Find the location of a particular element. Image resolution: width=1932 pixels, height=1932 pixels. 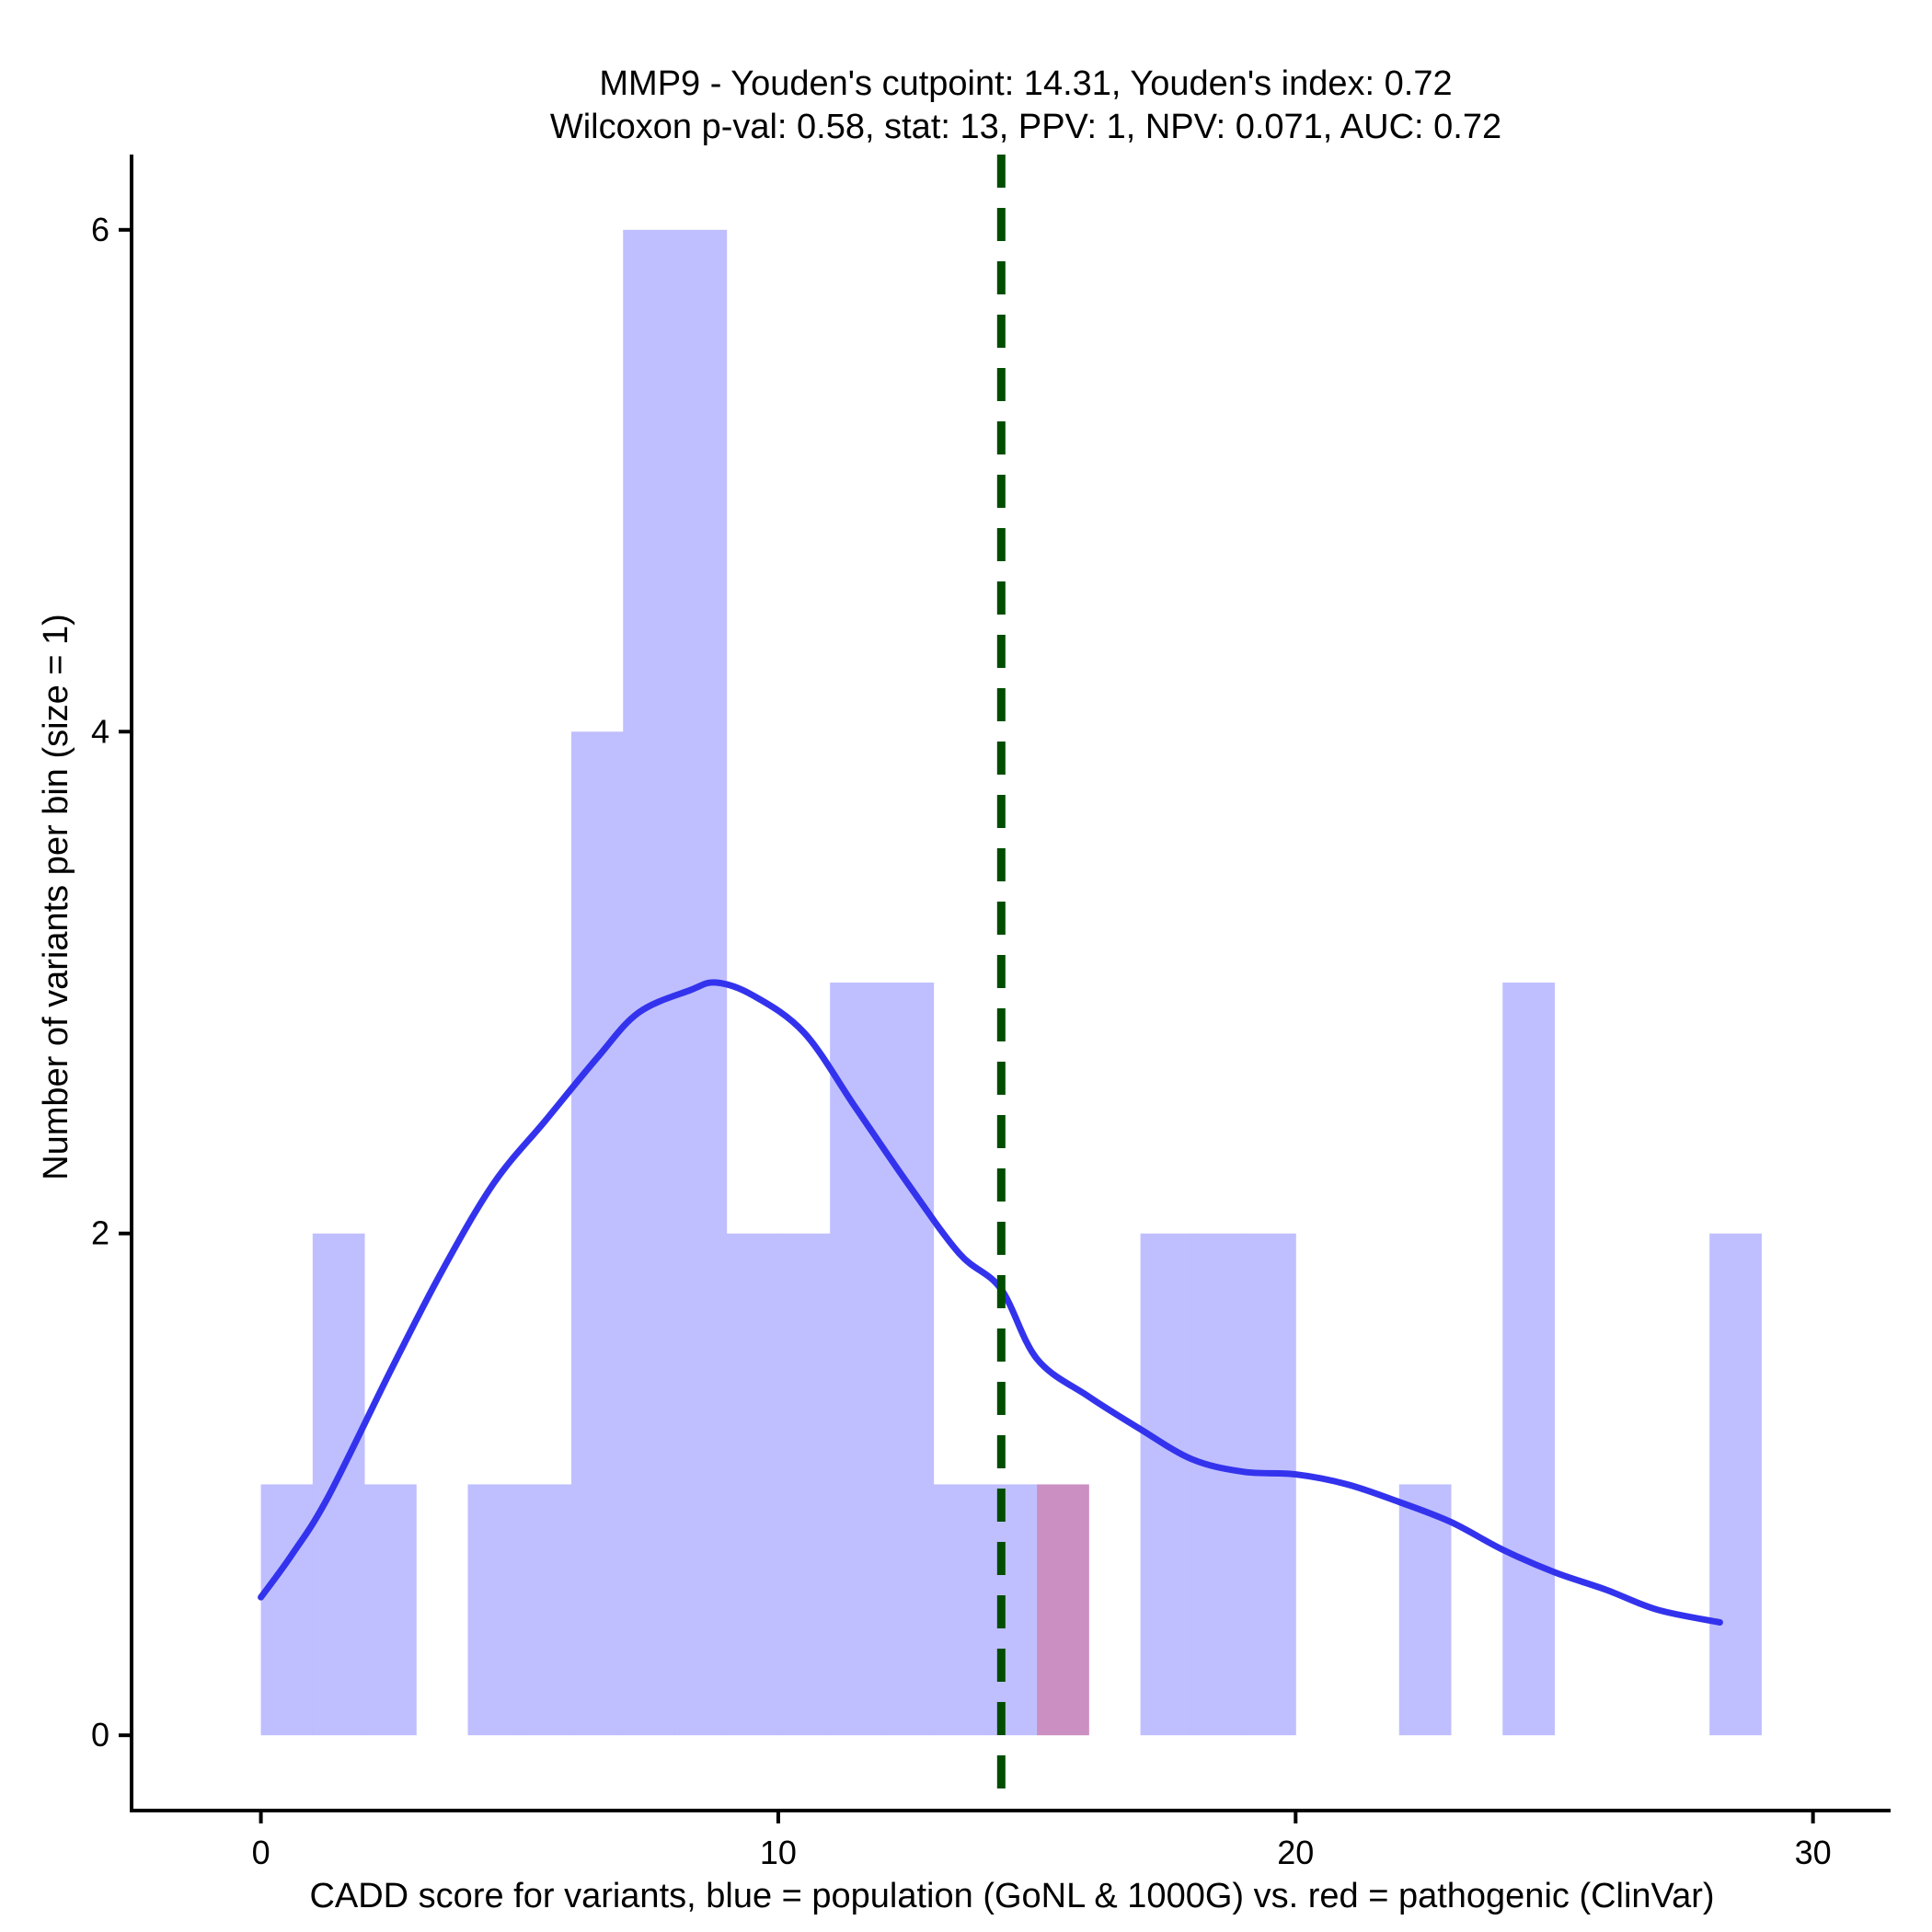

pathogenic-bar is located at coordinates (1063, 1610).